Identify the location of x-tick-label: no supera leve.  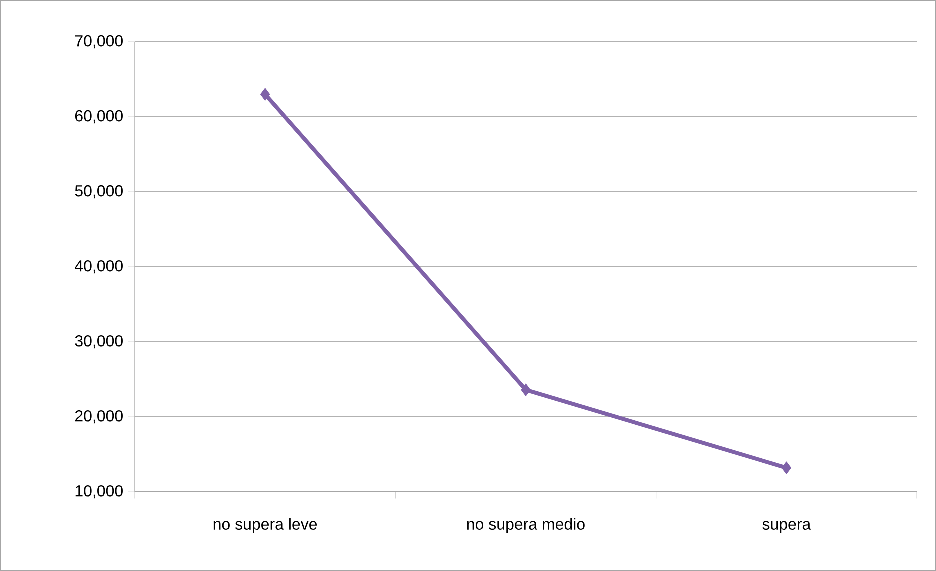
(266, 526).